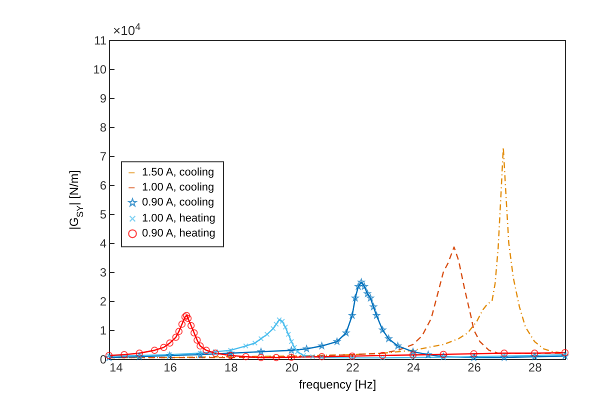 The height and width of the screenshot is (414, 612). What do you see at coordinates (100, 69) in the screenshot?
I see `y-tick-label: 10` at bounding box center [100, 69].